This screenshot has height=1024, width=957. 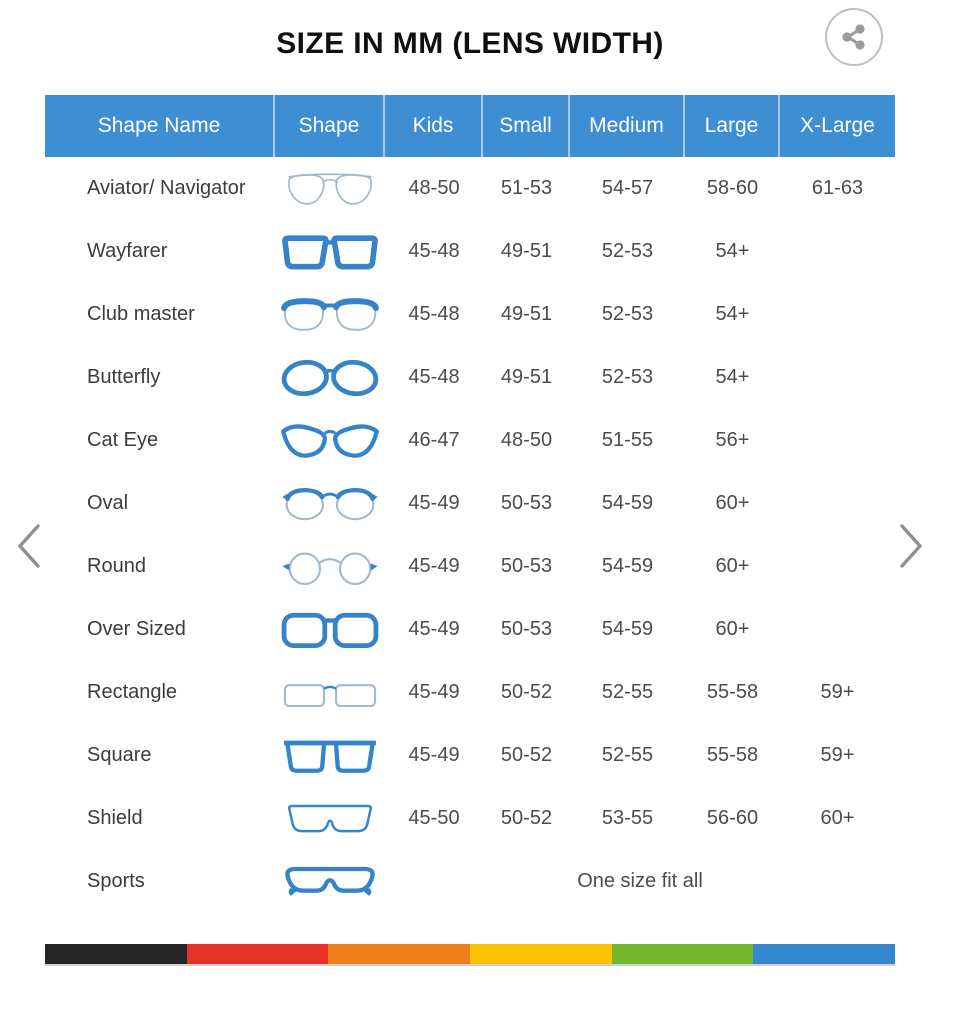 What do you see at coordinates (330, 126) in the screenshot?
I see `header-cell-shape: Shape` at bounding box center [330, 126].